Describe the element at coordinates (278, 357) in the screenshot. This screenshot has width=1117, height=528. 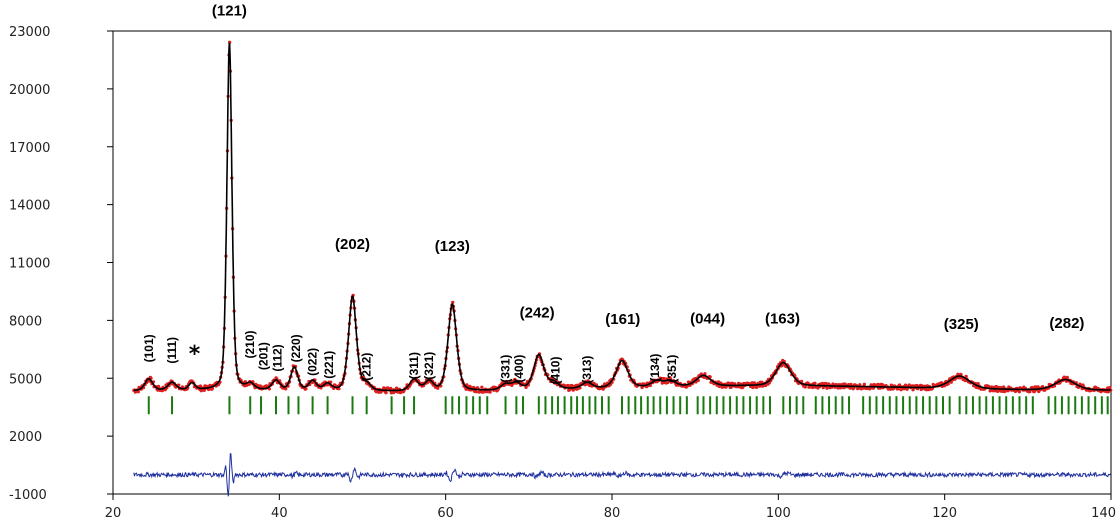
I see `miller-index-label: (112)` at that location.